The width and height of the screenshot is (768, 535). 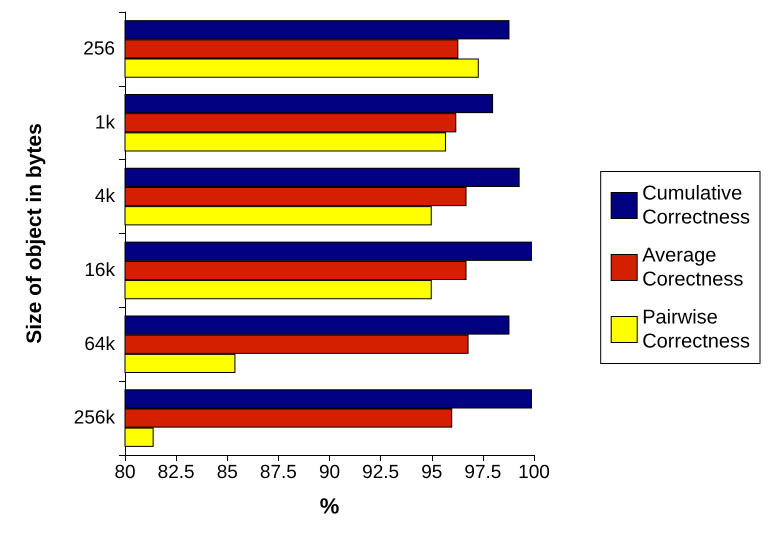 What do you see at coordinates (696, 329) in the screenshot?
I see `legend-label: Pairwise Correctness` at bounding box center [696, 329].